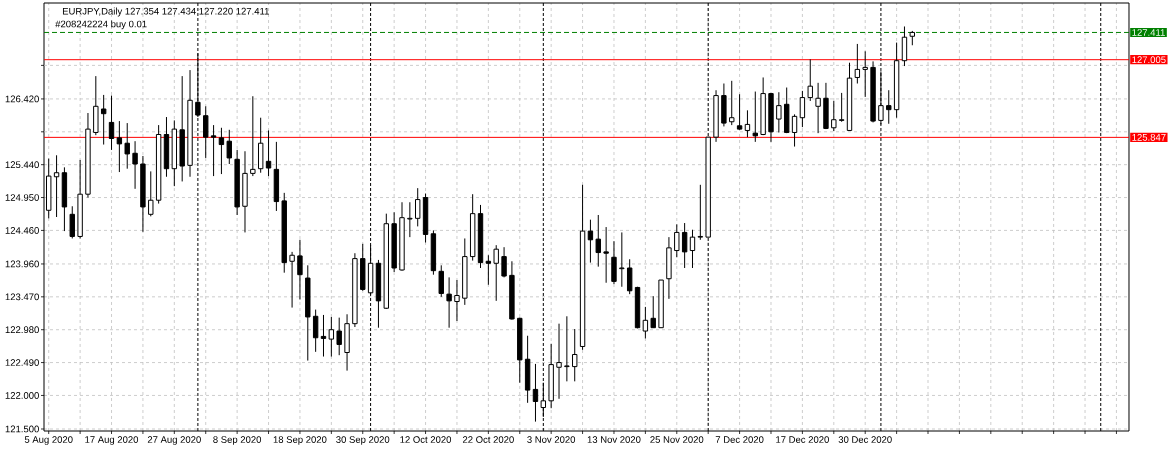  I want to click on x-tick-label: 13 Nov 2020, so click(614, 439).